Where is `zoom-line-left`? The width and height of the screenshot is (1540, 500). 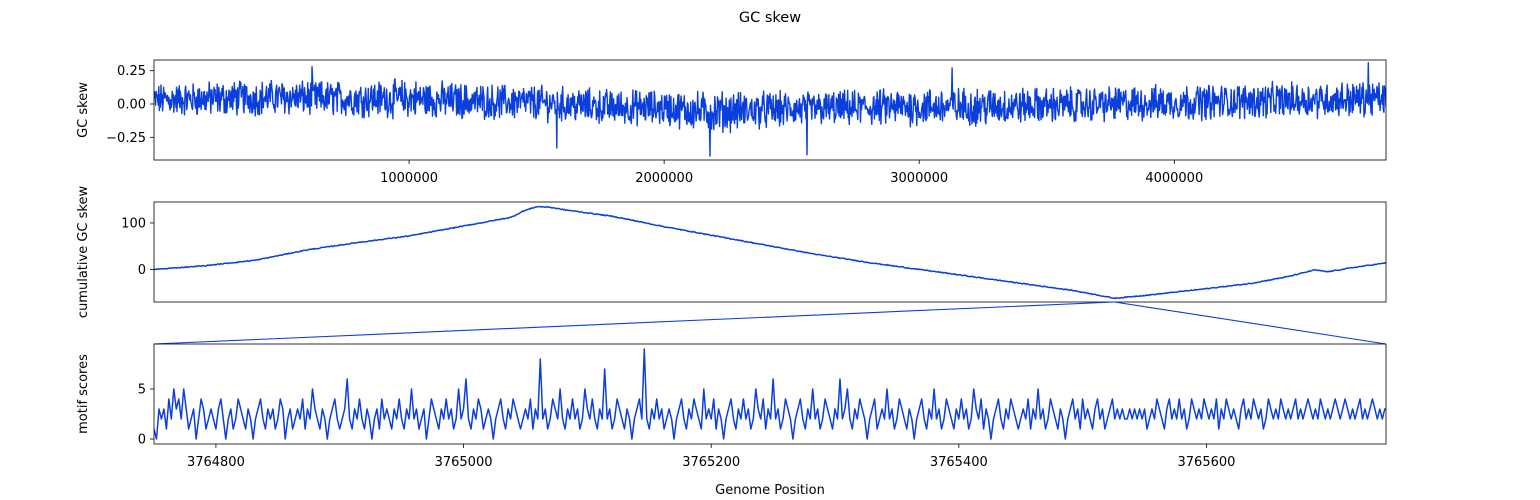
zoom-line-left is located at coordinates (634, 323).